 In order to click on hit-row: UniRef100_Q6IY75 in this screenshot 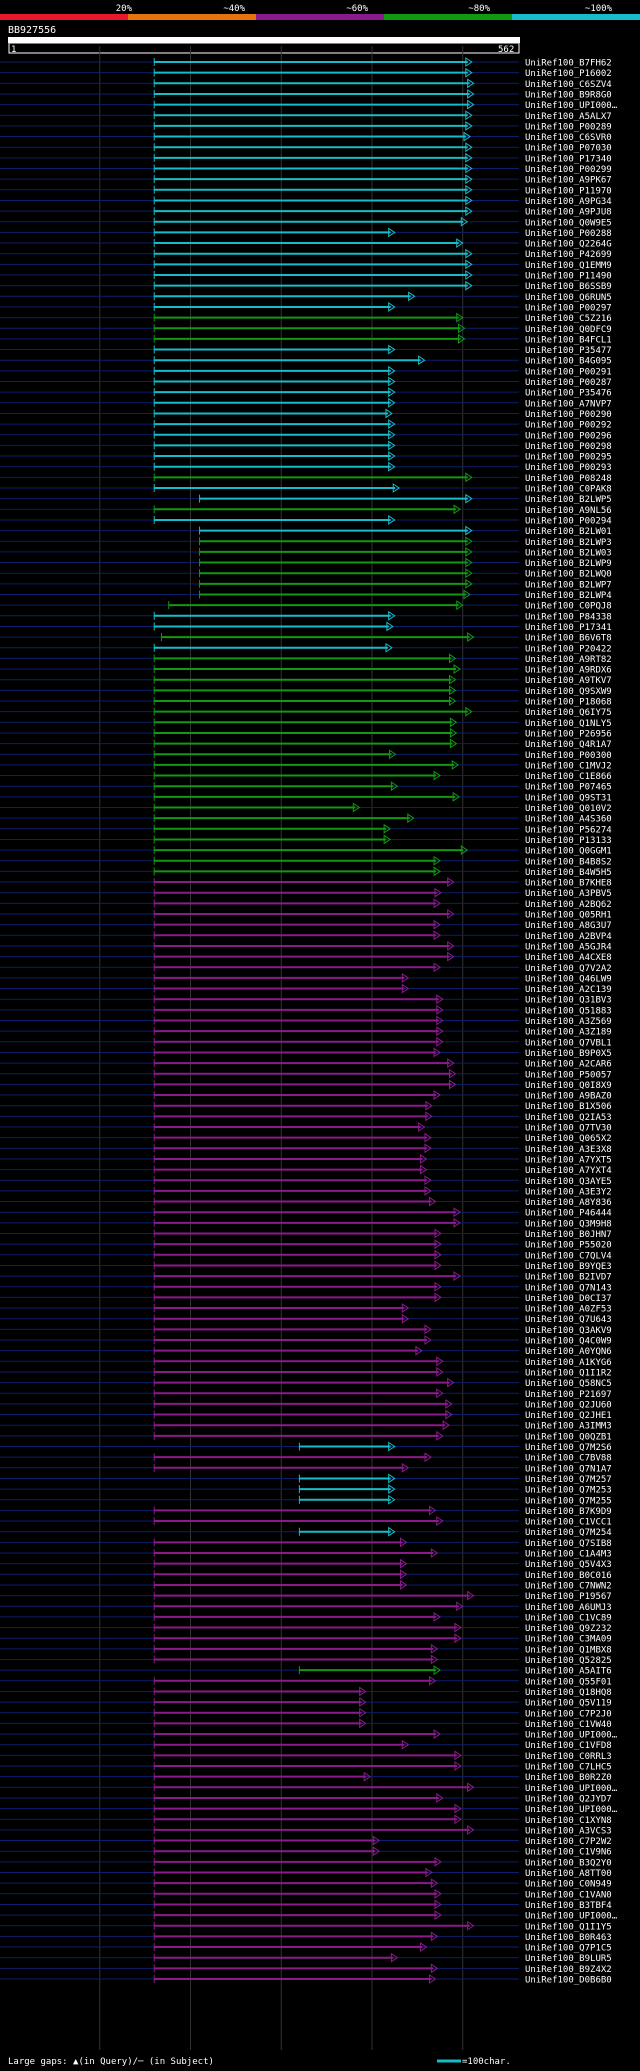, I will do `click(306, 712)`.